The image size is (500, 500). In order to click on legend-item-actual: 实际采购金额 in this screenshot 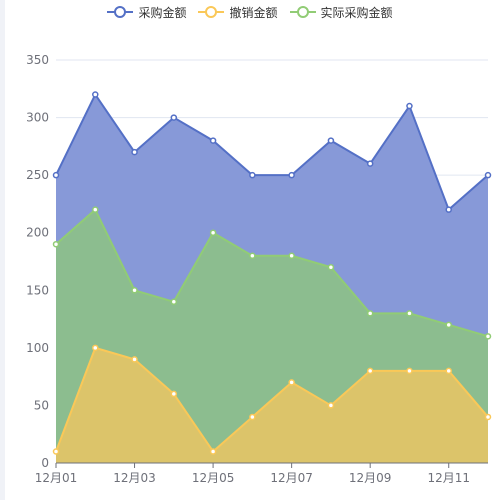, I will do `click(341, 12)`.